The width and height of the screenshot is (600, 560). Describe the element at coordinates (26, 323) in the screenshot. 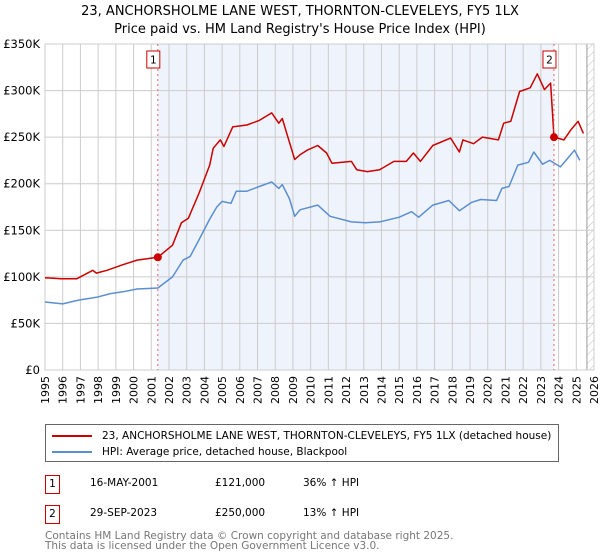

I see `y-tick-label: £50K` at that location.